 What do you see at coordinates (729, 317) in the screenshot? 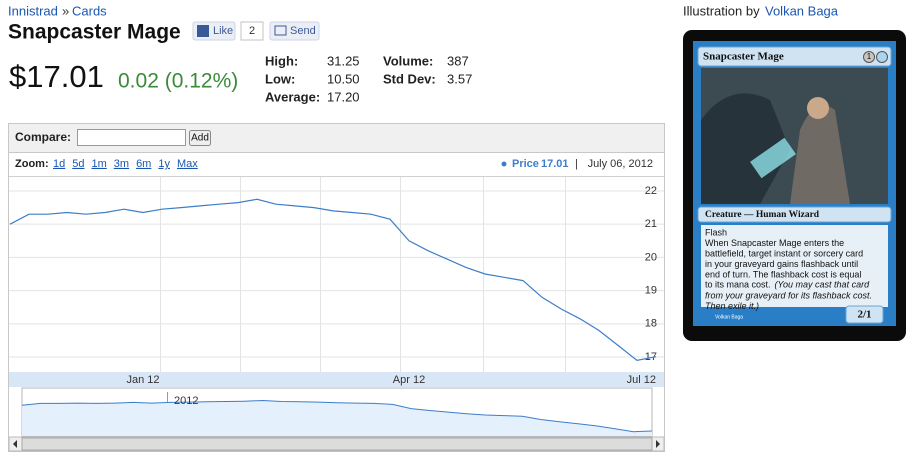
I see `artist-credit: Volkan Baga` at bounding box center [729, 317].